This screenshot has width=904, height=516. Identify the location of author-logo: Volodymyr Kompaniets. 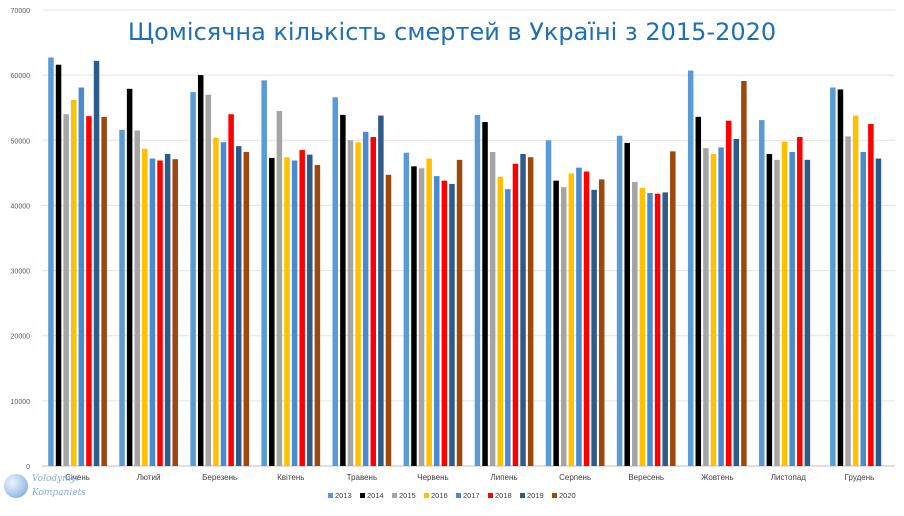
(47, 488).